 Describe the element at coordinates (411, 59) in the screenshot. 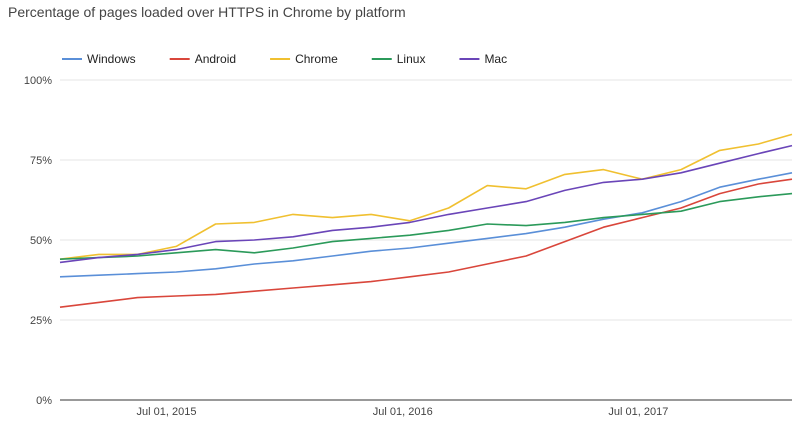

I see `legend-label-linux: Linux` at that location.